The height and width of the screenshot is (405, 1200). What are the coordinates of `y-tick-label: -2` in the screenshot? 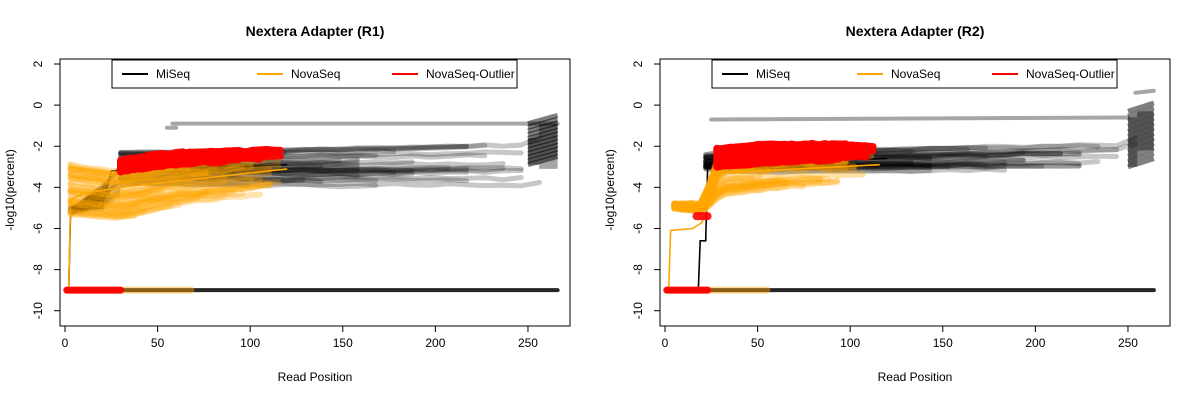 It's located at (638, 146).